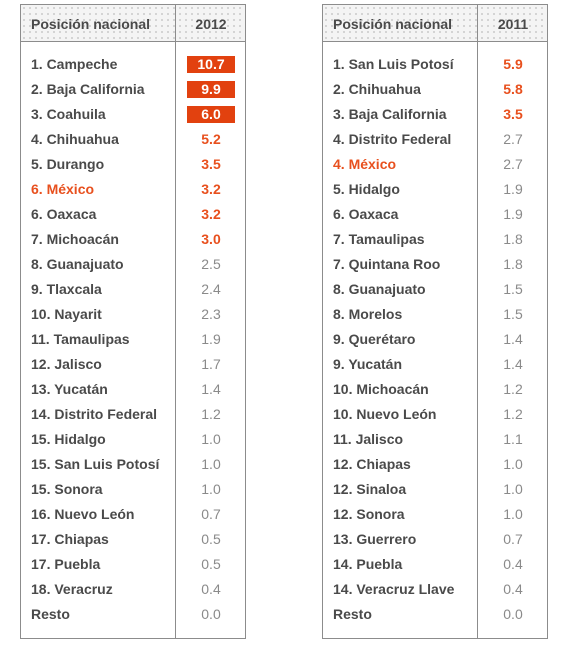 This screenshot has width=570, height=645. Describe the element at coordinates (211, 64) in the screenshot. I see `value-badge: 10.7` at that location.